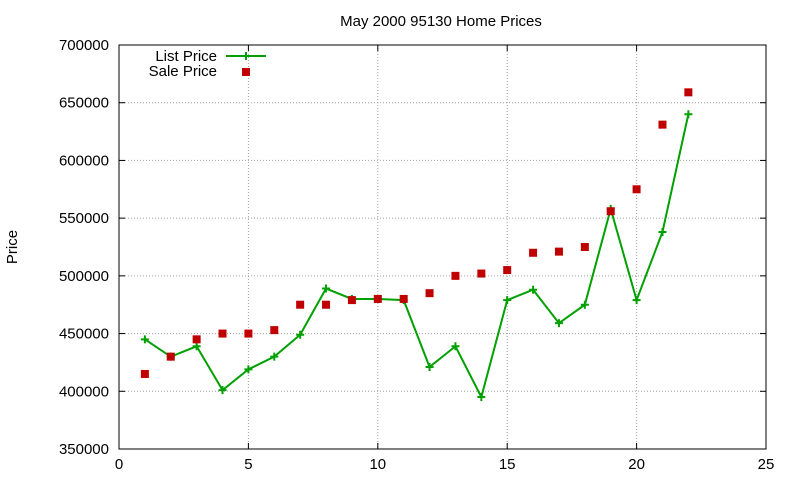  What do you see at coordinates (84, 276) in the screenshot?
I see `y-tick-label: 500000` at bounding box center [84, 276].